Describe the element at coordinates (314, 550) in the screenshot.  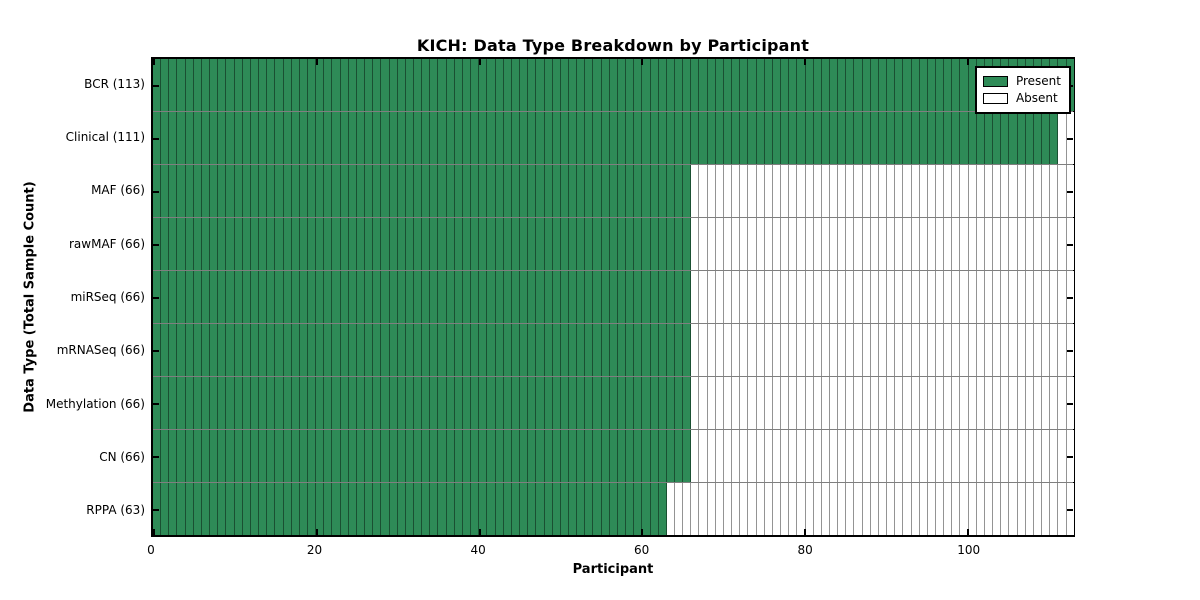
I see `x-tick-label: 20` at that location.